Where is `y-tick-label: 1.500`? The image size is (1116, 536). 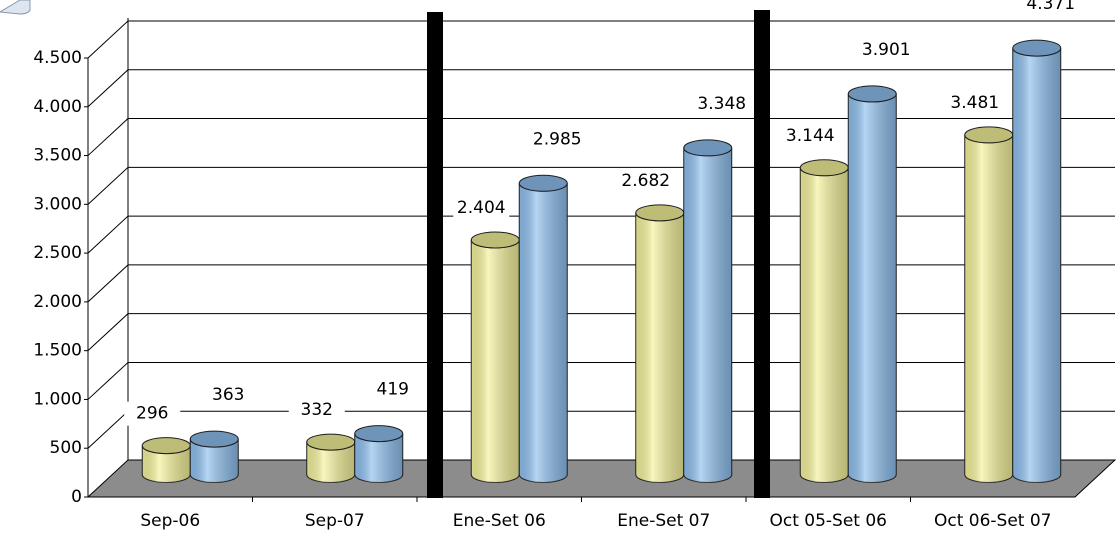 y-tick-label: 1.500 is located at coordinates (57, 351).